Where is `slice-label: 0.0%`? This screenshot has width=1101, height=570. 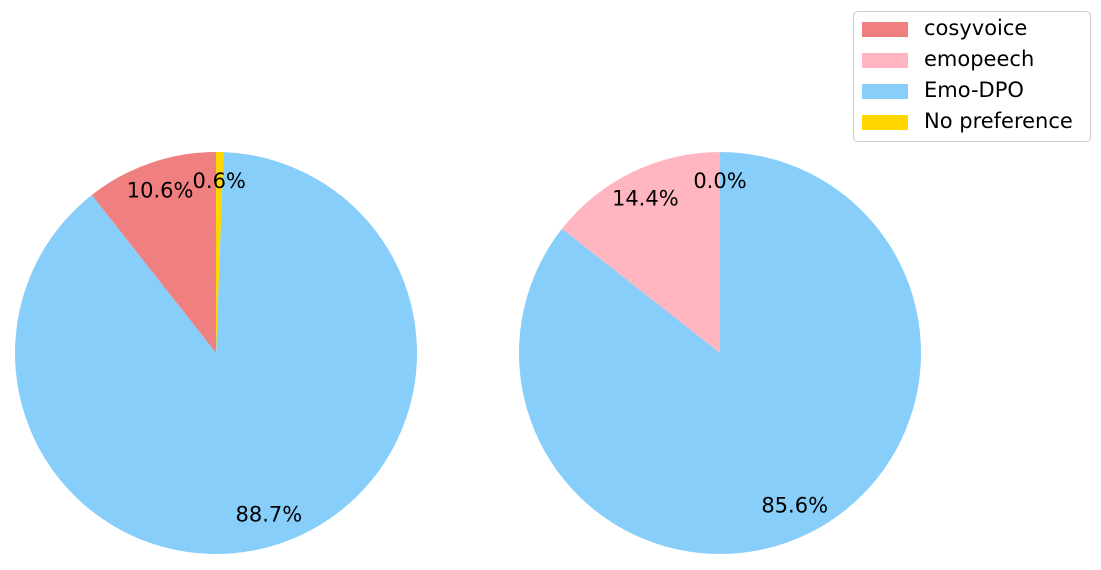 slice-label: 0.0% is located at coordinates (719, 181).